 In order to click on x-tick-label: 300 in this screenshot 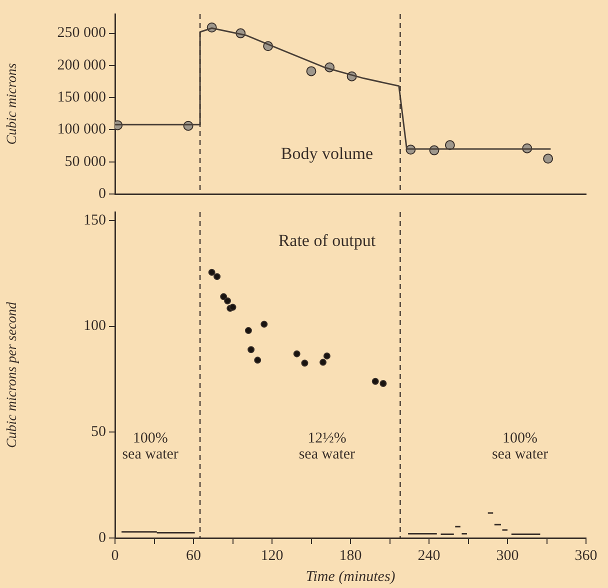, I will do `click(507, 556)`.